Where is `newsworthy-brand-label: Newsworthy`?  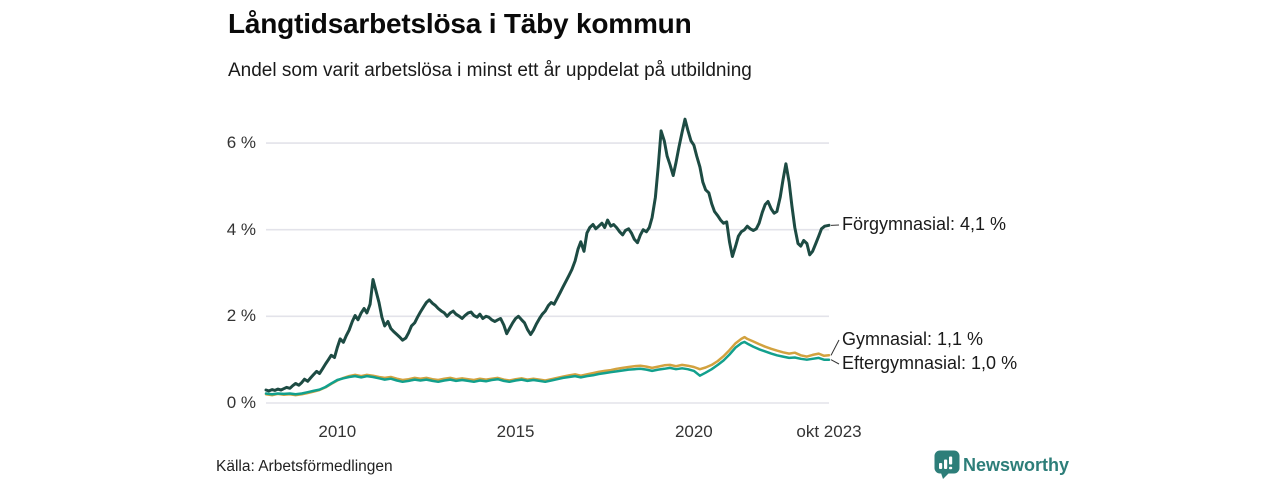
newsworthy-brand-label: Newsworthy is located at coordinates (1016, 465).